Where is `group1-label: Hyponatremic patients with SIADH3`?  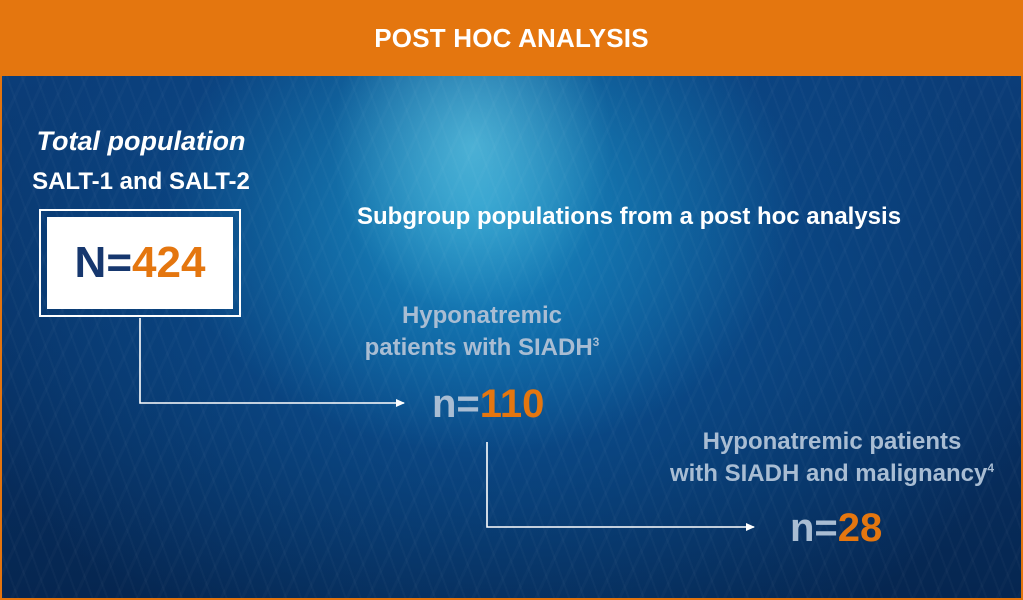
group1-label: Hyponatremic patients with SIADH3 is located at coordinates (482, 332).